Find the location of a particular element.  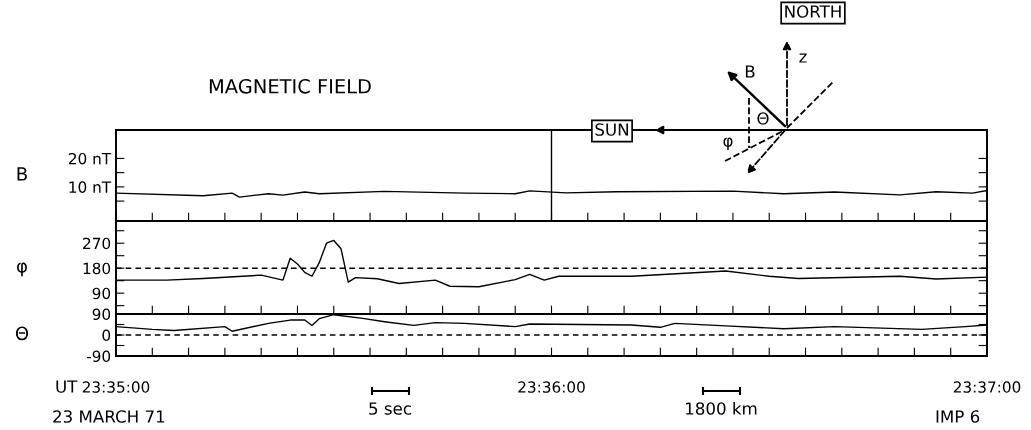

y-axis-title: φ is located at coordinates (22, 269).